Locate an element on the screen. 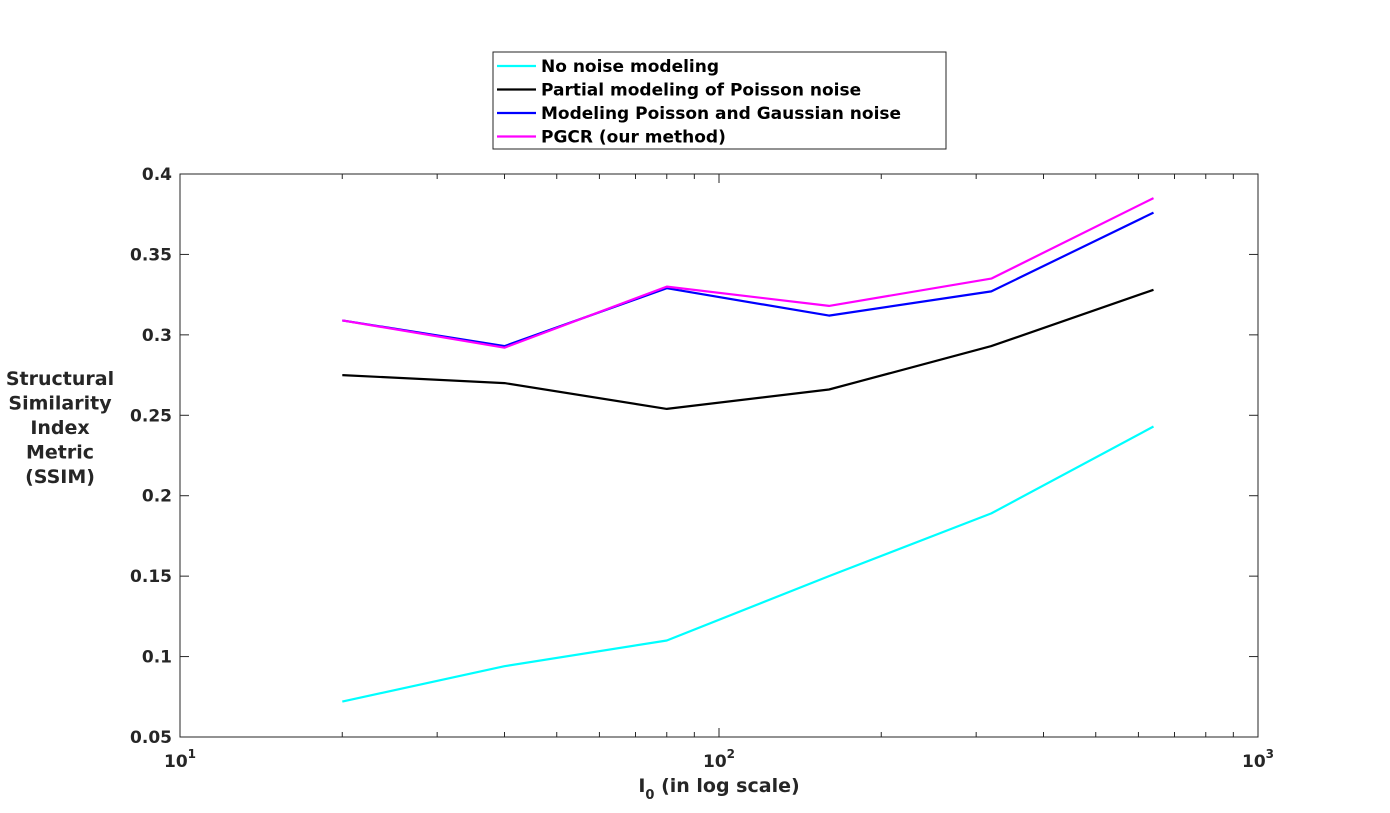 The width and height of the screenshot is (1390, 813). y-tick-label: 0.35 is located at coordinates (151, 255).